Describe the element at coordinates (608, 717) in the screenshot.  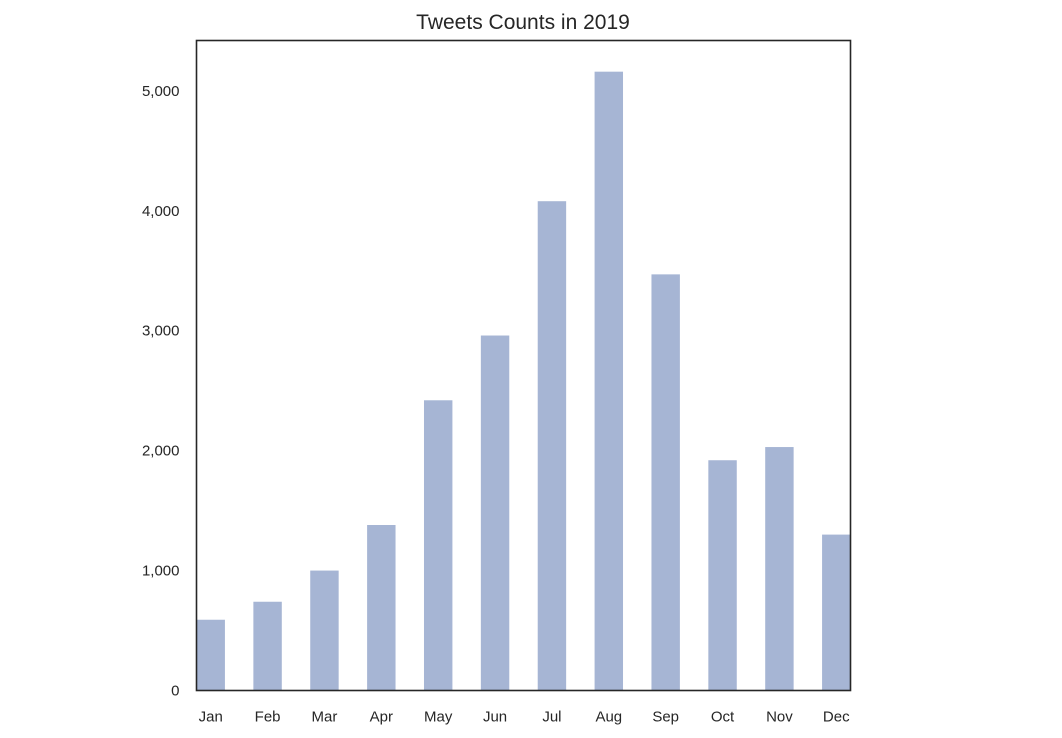
I see `x-tick-label-aug: Aug` at that location.